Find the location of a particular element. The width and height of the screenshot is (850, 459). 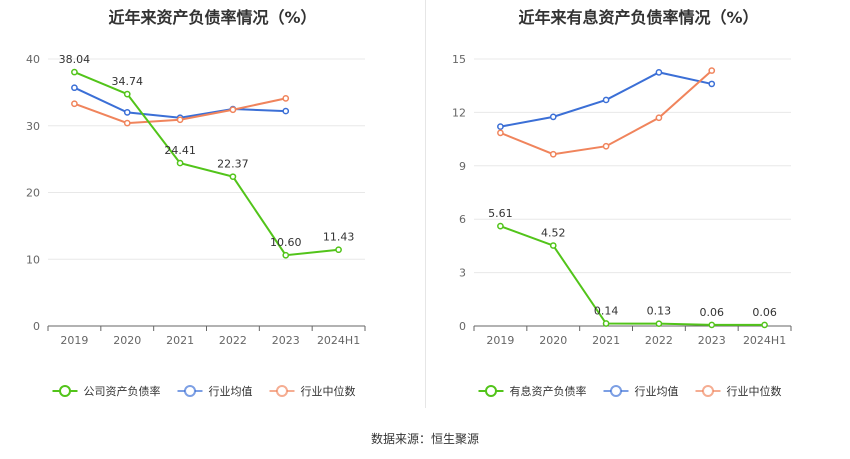

left-y-tick-label: 10 is located at coordinates (33, 259).